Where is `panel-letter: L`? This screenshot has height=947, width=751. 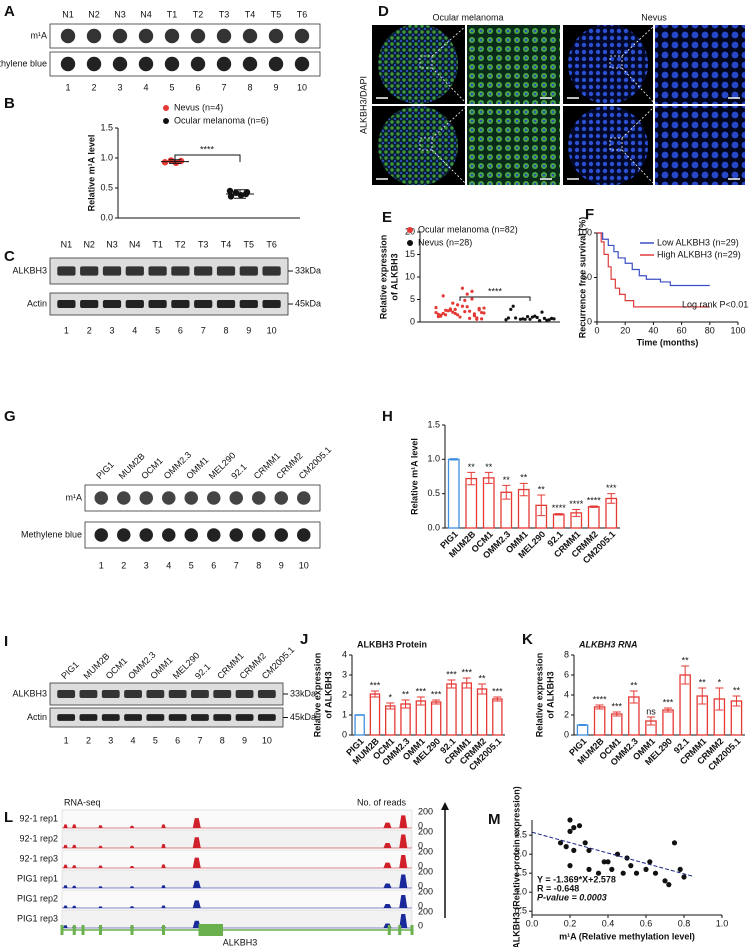 panel-letter: L is located at coordinates (8, 817).